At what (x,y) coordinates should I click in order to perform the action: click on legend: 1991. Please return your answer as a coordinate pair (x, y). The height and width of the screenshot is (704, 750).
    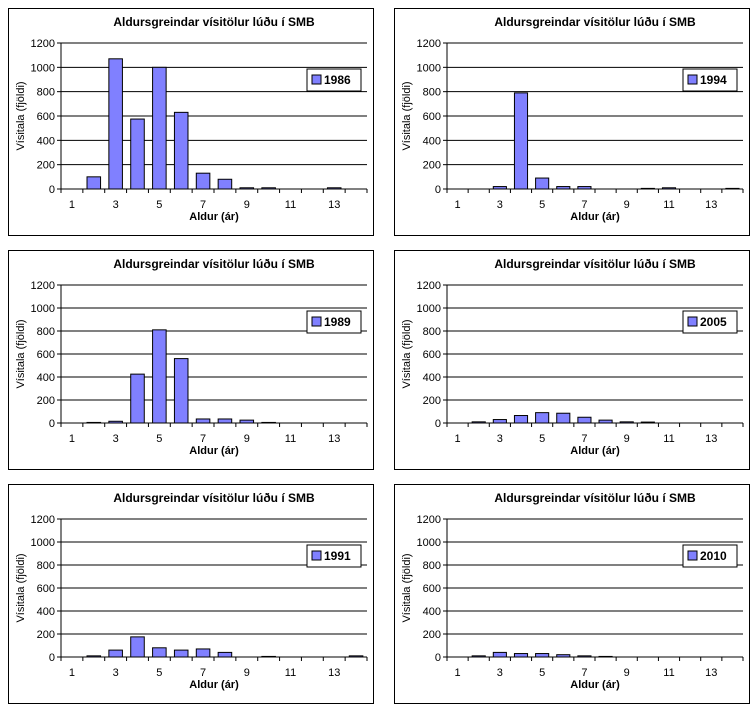
    Looking at the image, I should click on (334, 556).